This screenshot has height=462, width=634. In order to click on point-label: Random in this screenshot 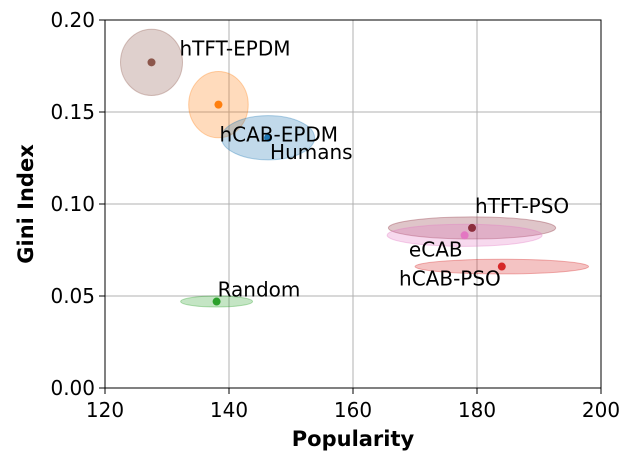, I will do `click(259, 290)`.